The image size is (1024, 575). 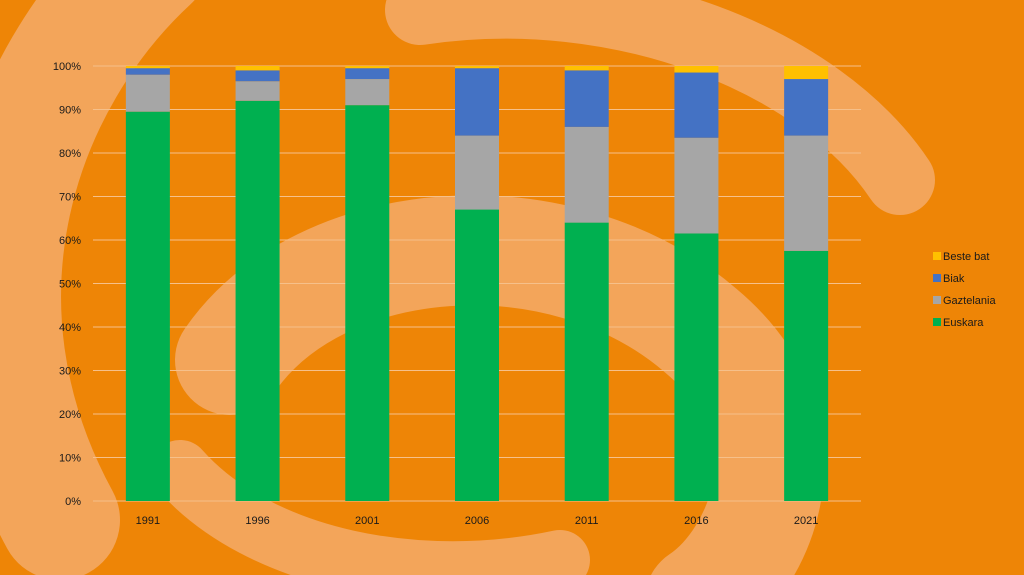 I want to click on y-tick-label: 50%, so click(x=70, y=285).